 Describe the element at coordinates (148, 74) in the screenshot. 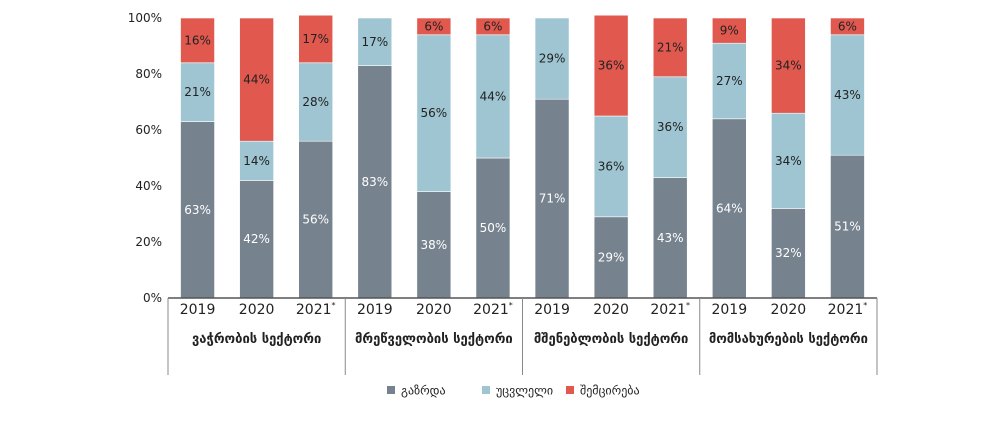

I see `y-tick-label: 80%` at that location.